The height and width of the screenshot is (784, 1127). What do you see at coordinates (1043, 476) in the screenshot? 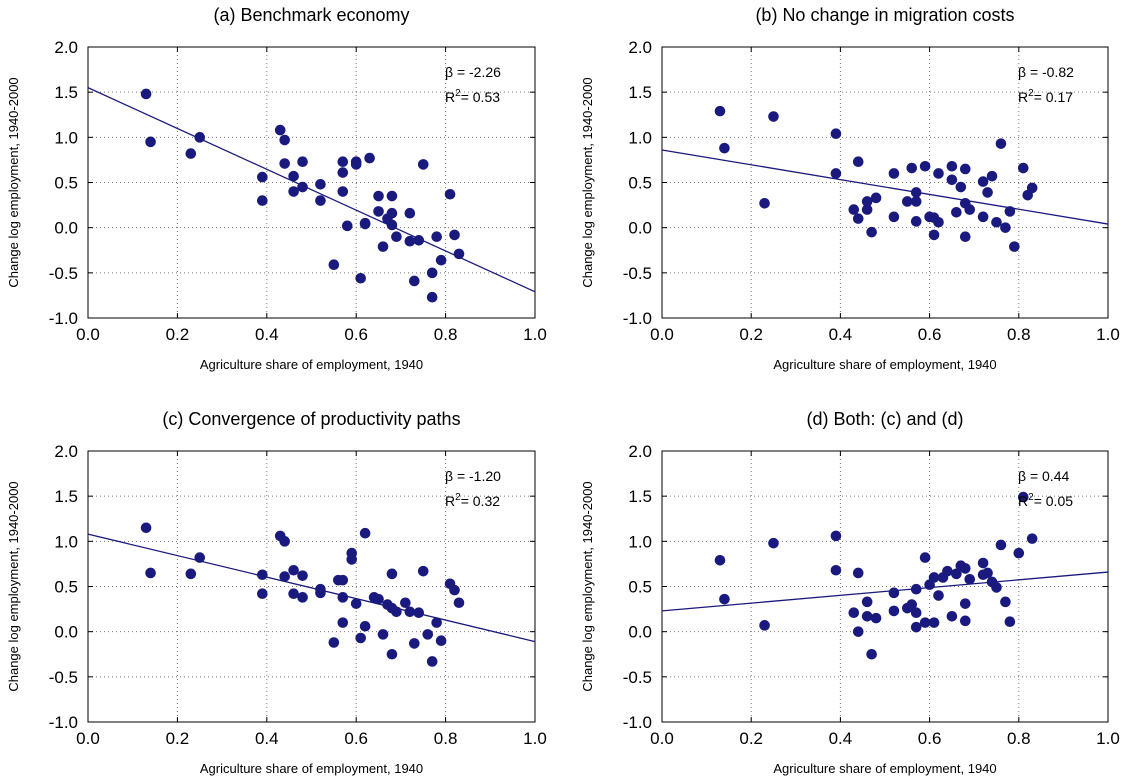
I see `beta-annotation: β = 0.44` at bounding box center [1043, 476].